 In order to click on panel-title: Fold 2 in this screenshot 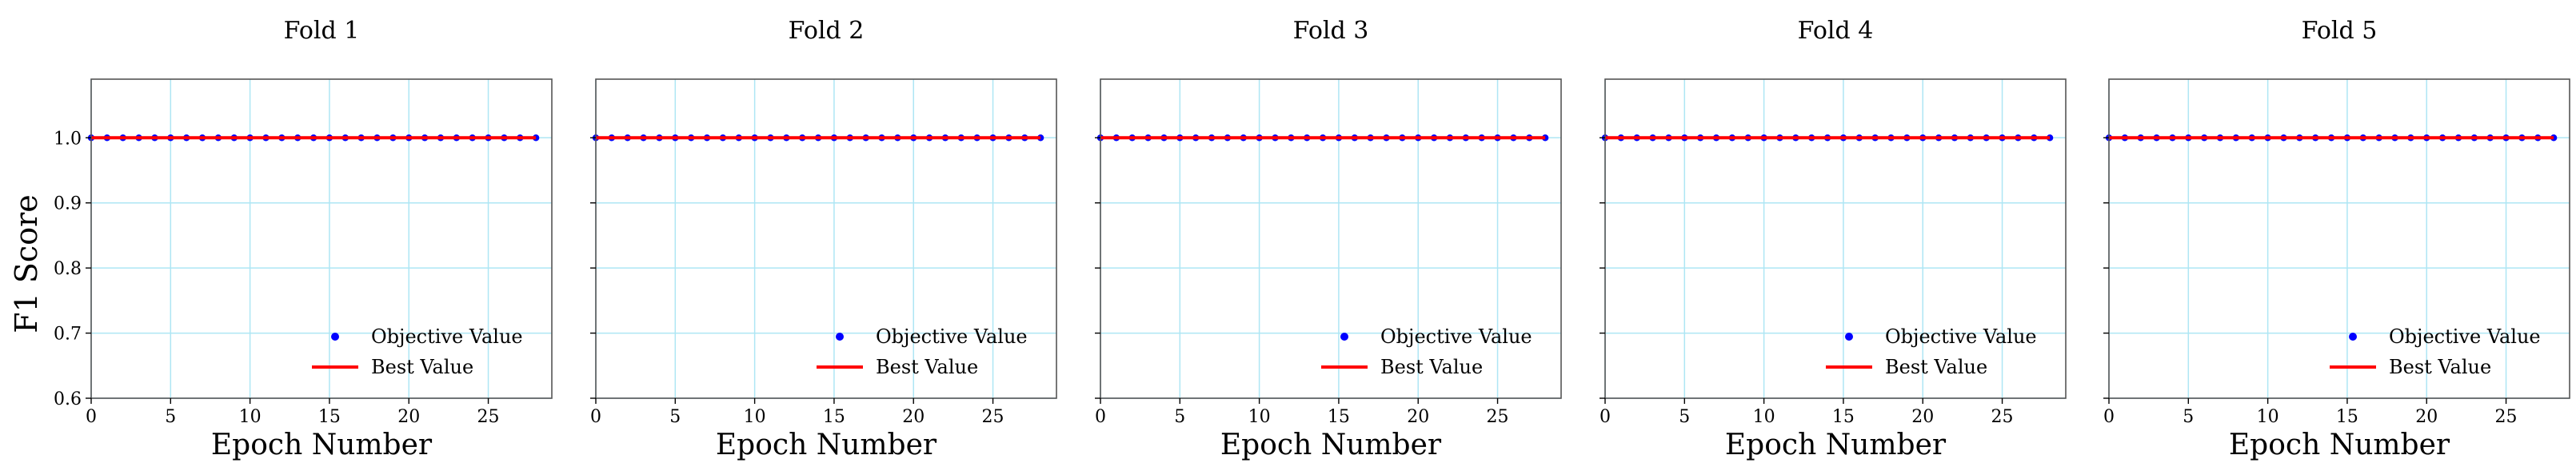, I will do `click(827, 31)`.